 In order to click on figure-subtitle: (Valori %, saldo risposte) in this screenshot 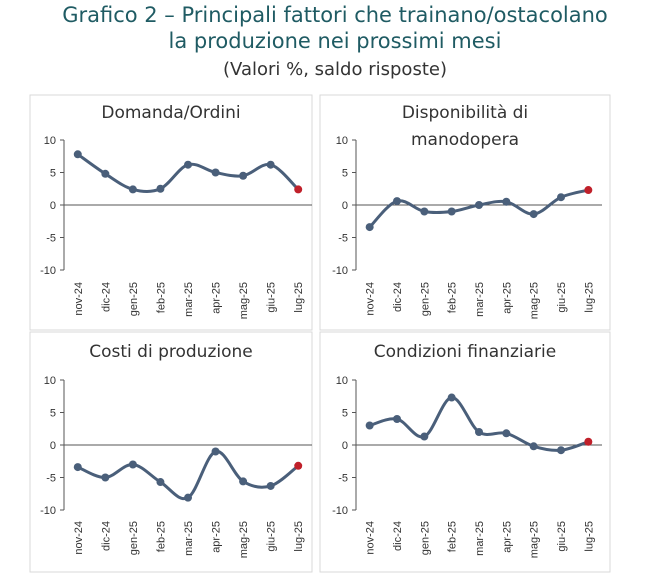, I will do `click(335, 69)`.